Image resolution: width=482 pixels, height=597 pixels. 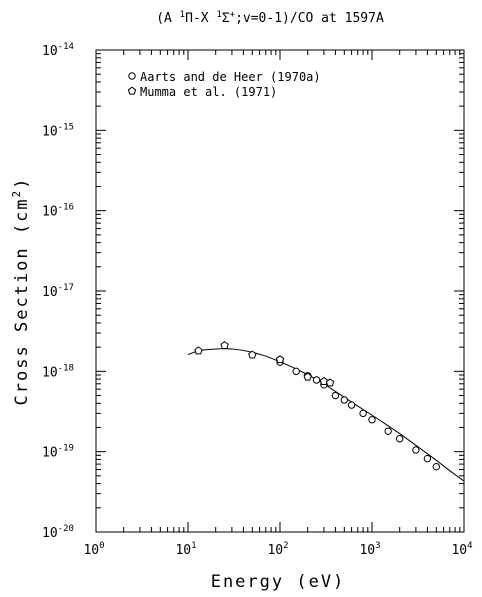 What do you see at coordinates (21, 291) in the screenshot?
I see `y-axis-label: Cross Section (cm2)` at bounding box center [21, 291].